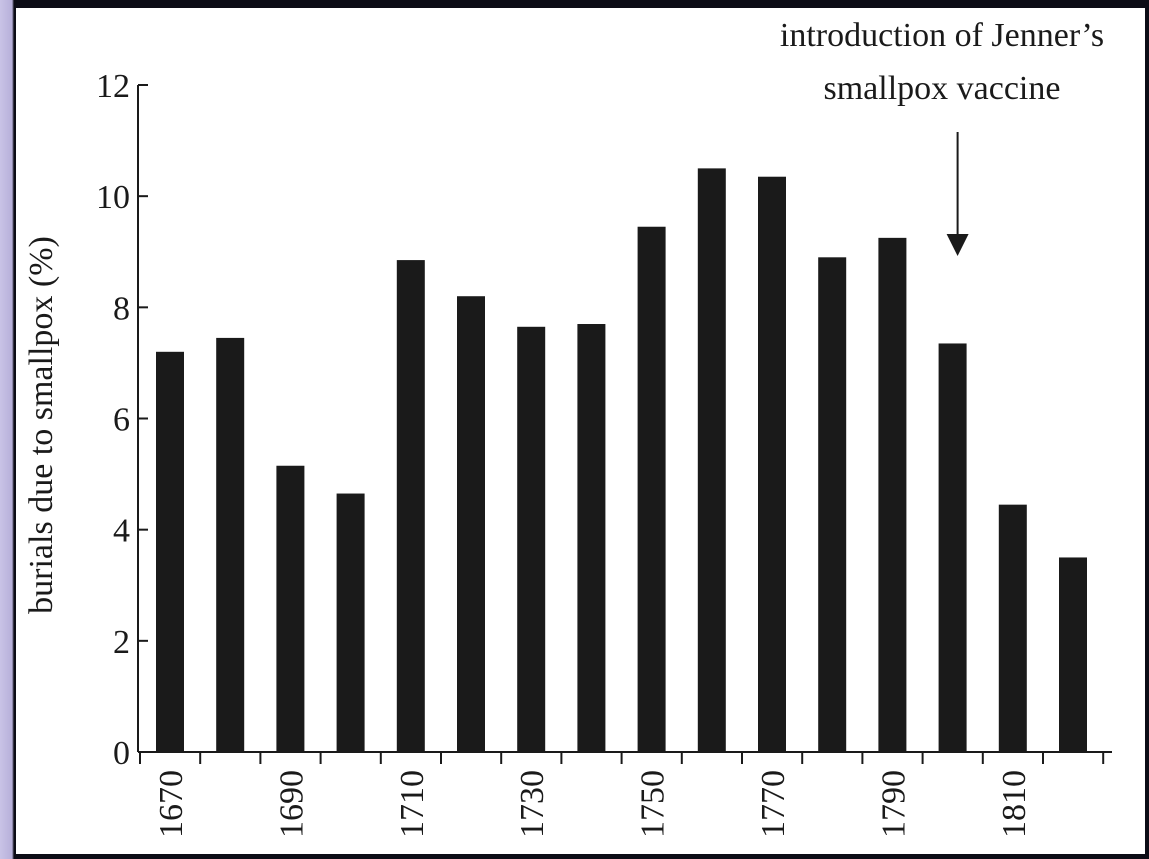 The height and width of the screenshot is (859, 1149). Describe the element at coordinates (121, 642) in the screenshot. I see `y-tick-label-2: 2` at that location.